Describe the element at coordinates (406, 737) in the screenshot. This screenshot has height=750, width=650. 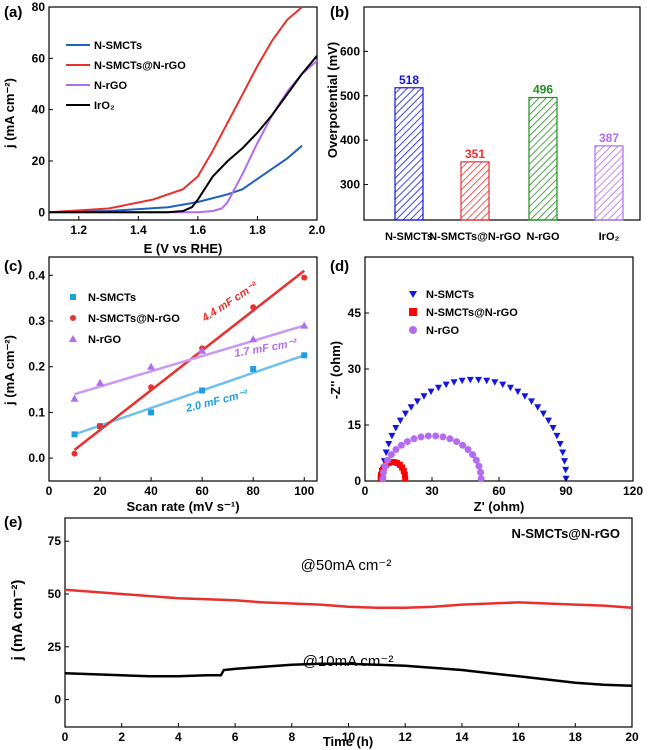
I see `x-tick-label: 12` at that location.